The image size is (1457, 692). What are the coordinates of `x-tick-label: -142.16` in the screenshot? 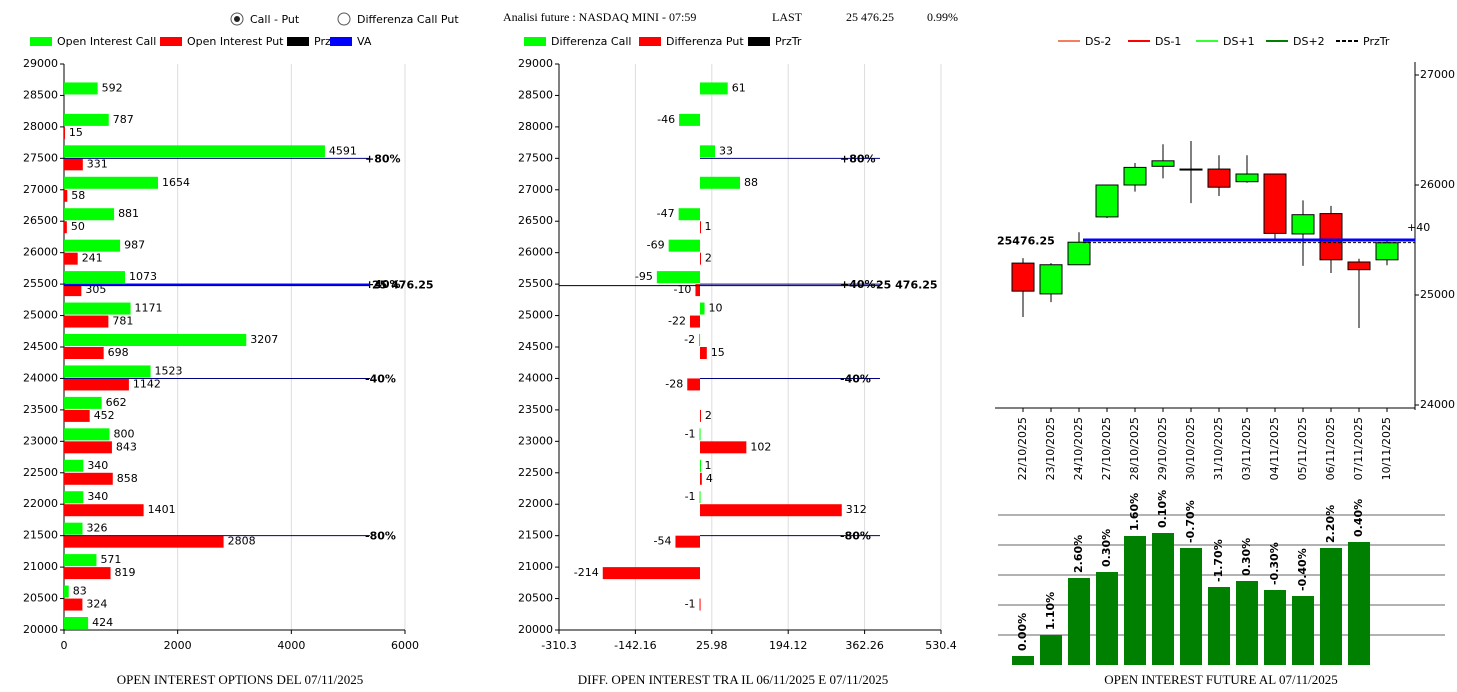 It's located at (635, 645).